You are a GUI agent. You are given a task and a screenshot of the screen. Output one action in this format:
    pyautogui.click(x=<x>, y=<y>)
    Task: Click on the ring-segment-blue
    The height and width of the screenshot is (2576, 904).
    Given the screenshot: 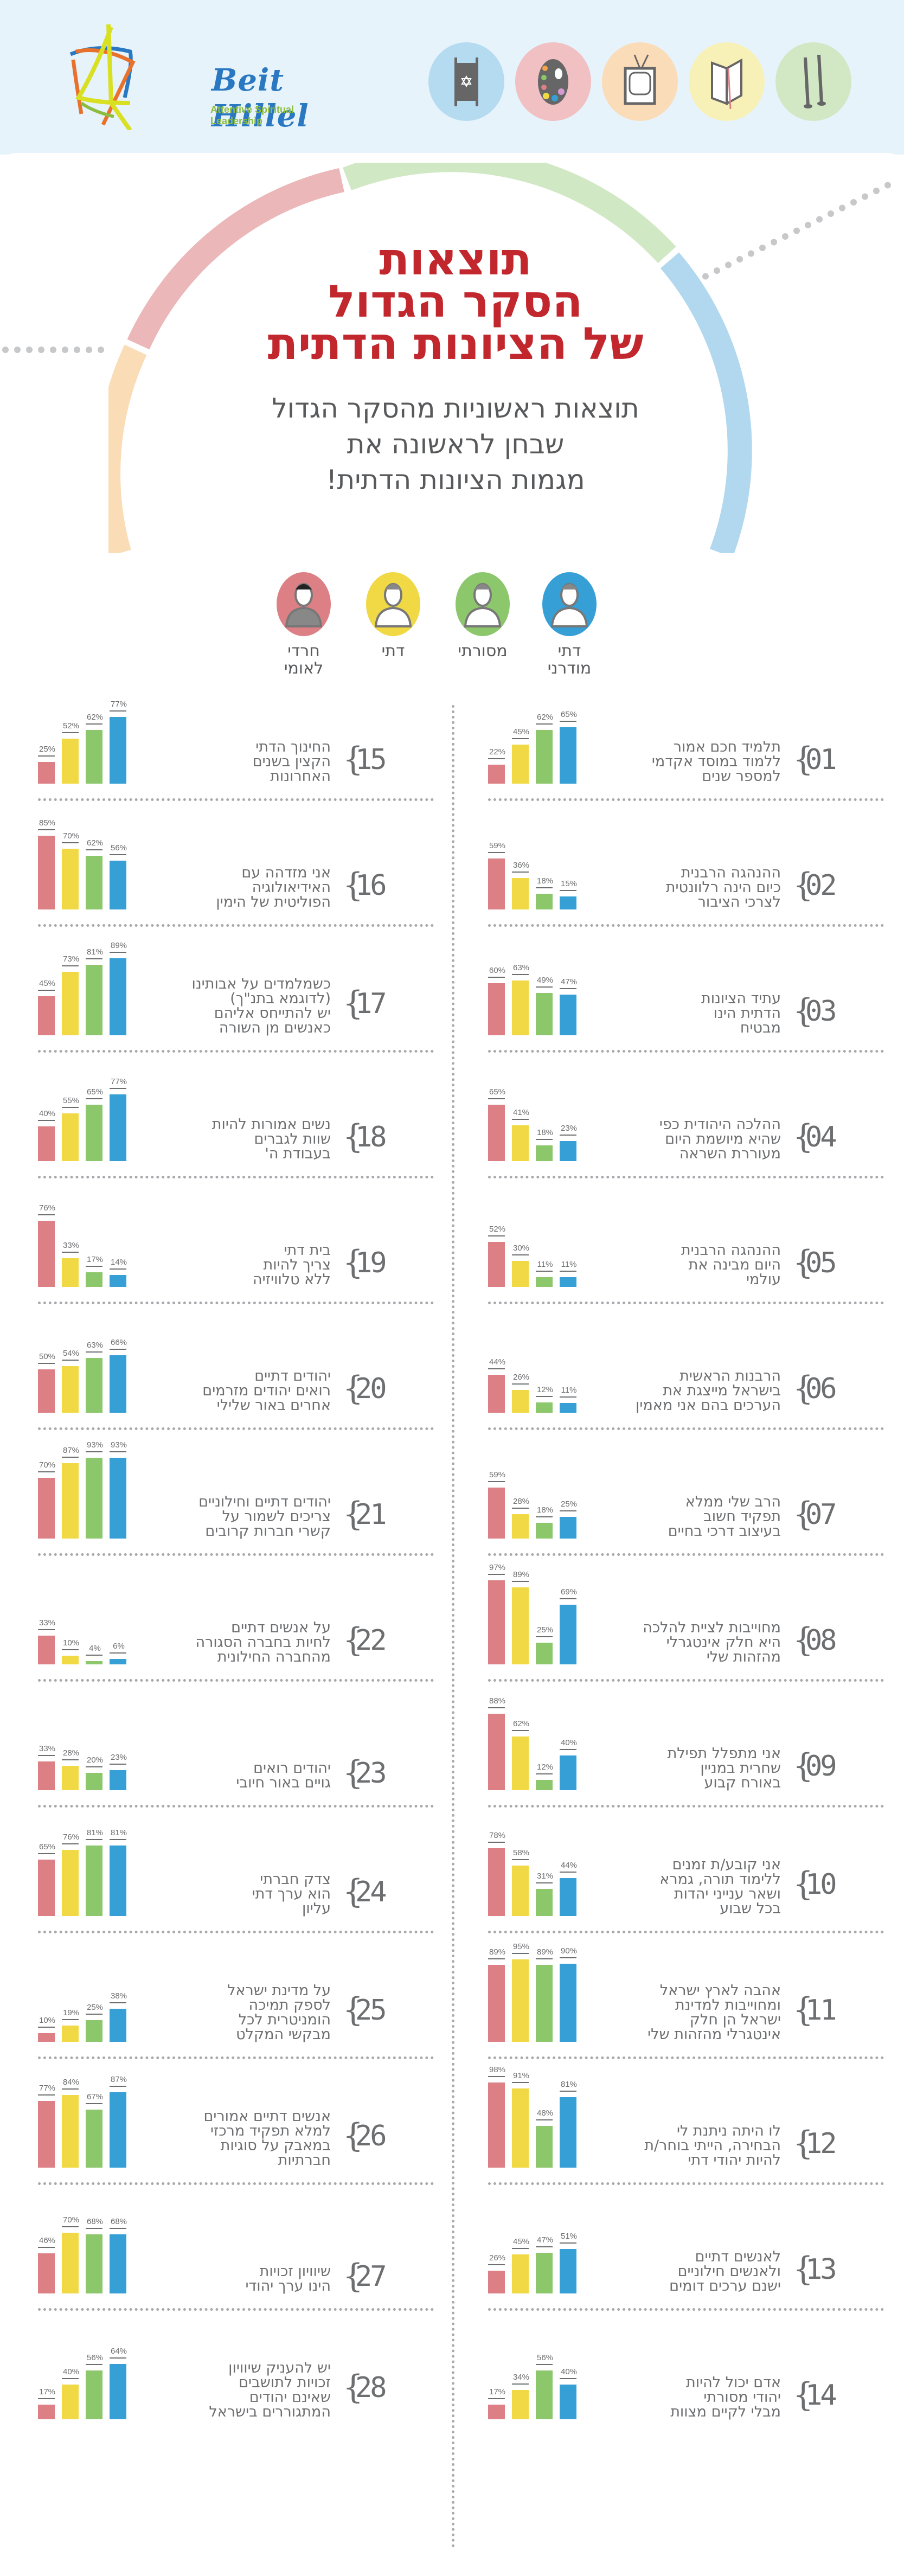 What is the action you would take?
    pyautogui.click(x=706, y=402)
    